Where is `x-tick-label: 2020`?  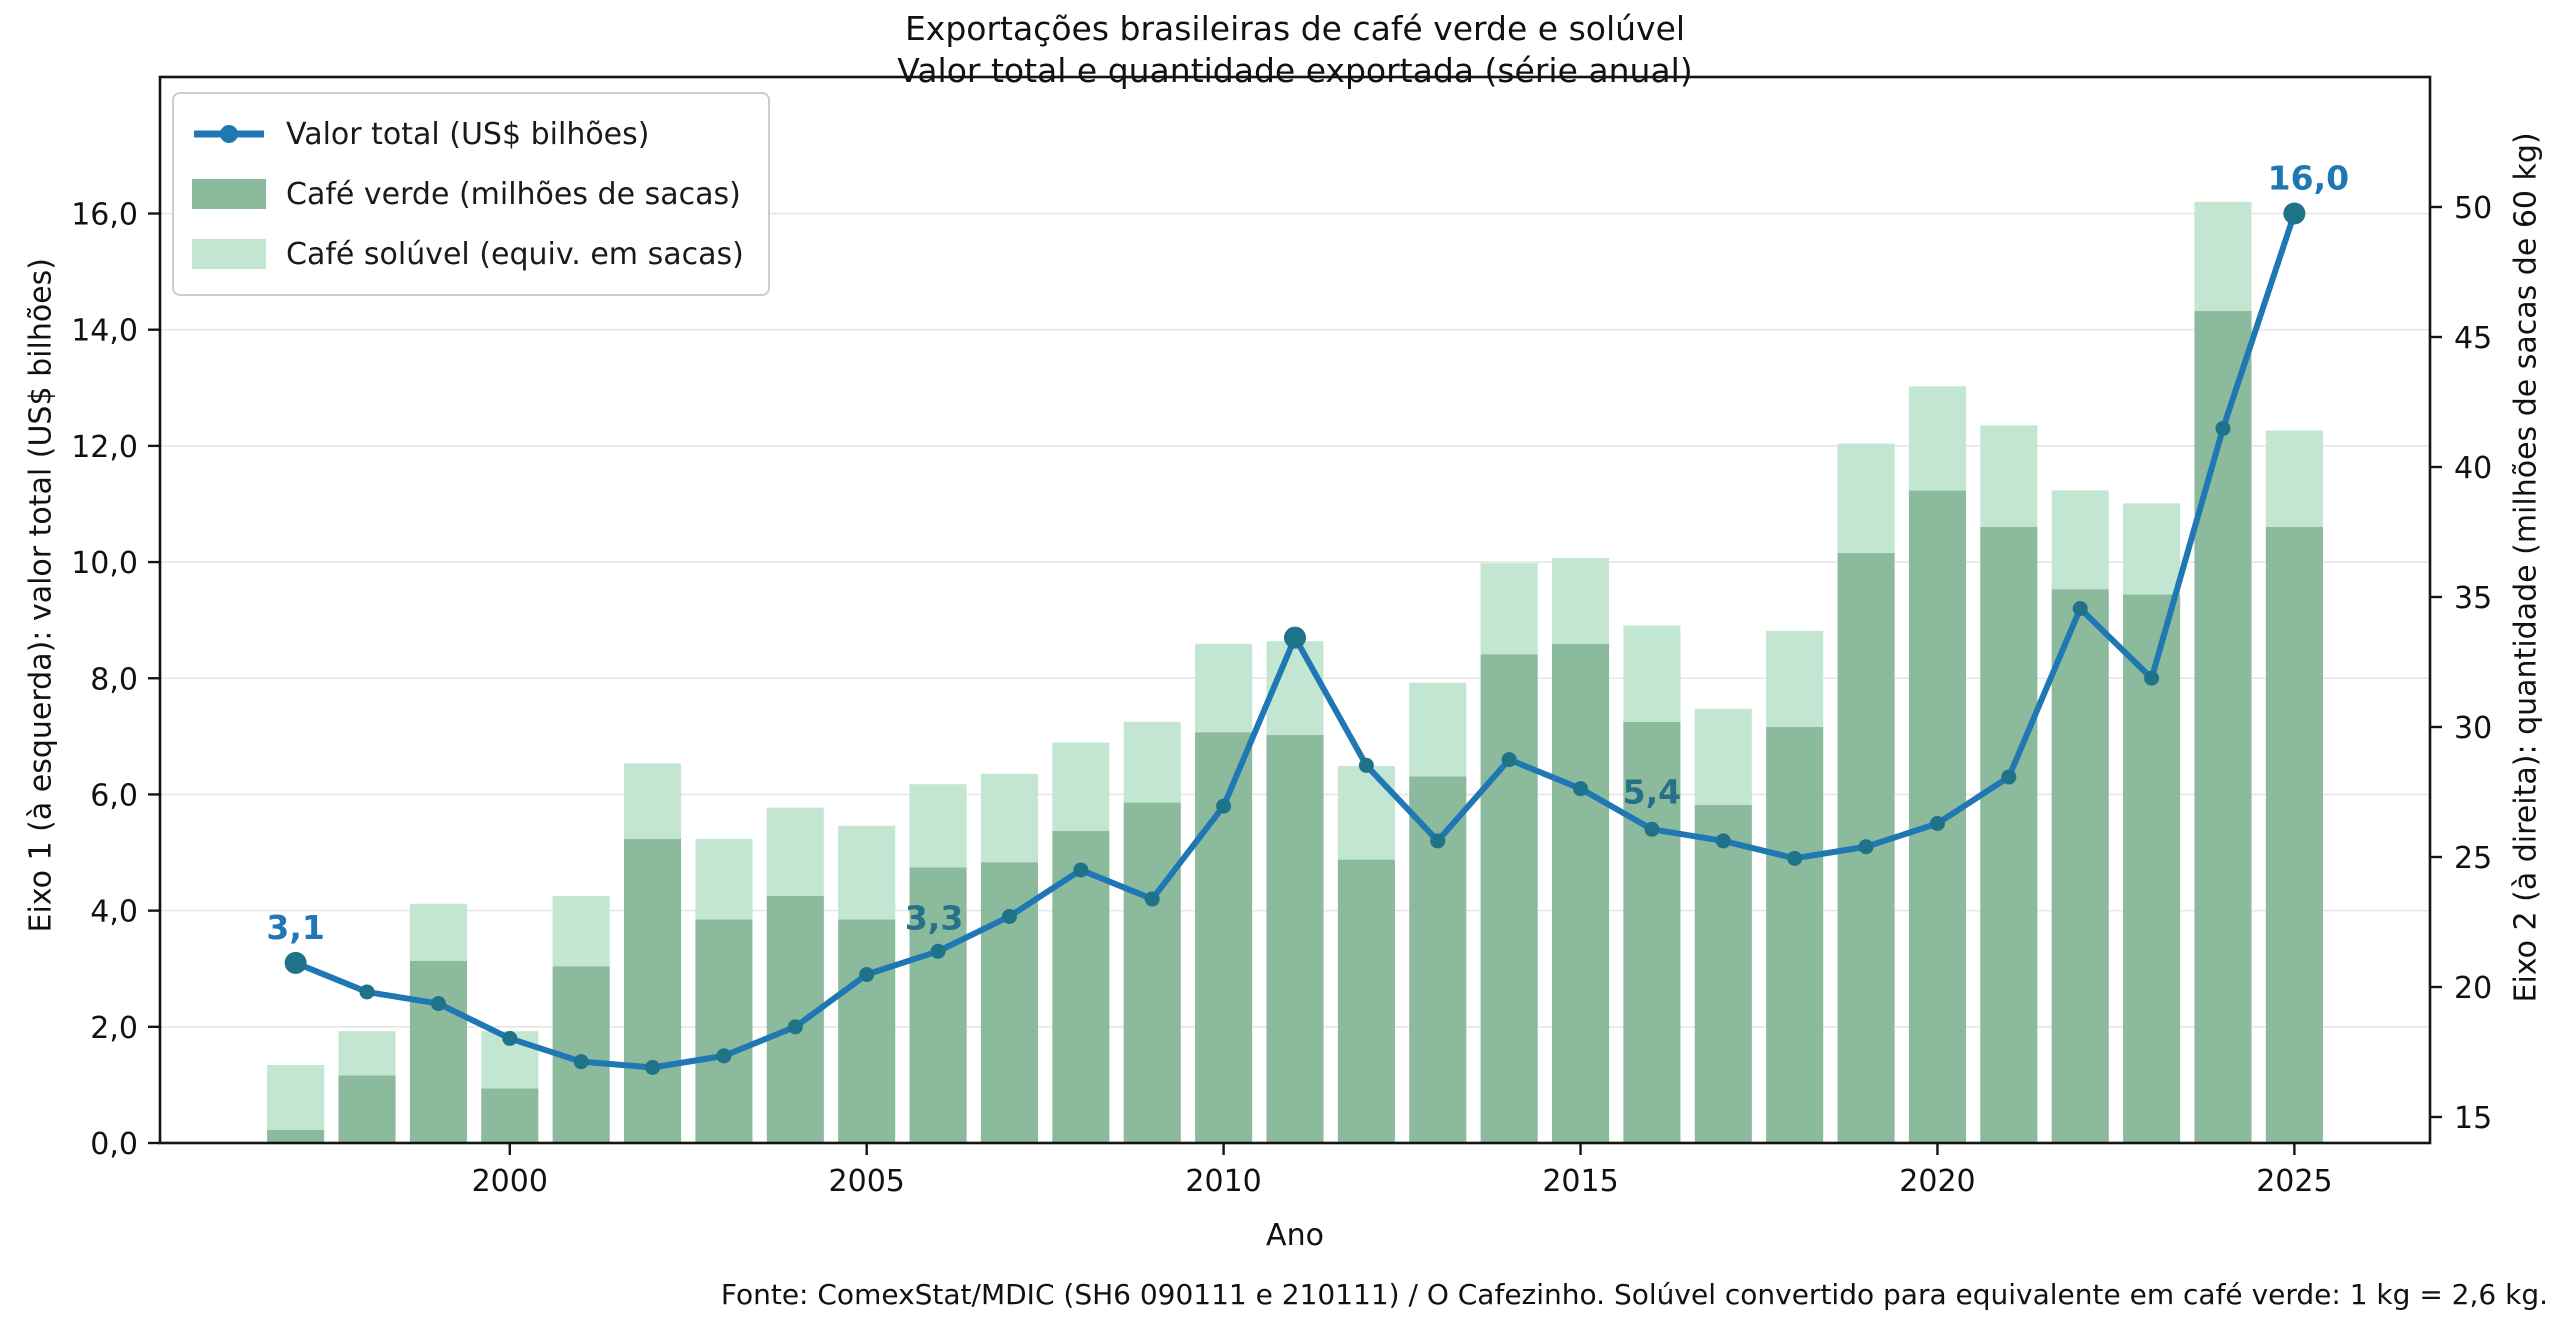
x-tick-label: 2020 is located at coordinates (1937, 1181).